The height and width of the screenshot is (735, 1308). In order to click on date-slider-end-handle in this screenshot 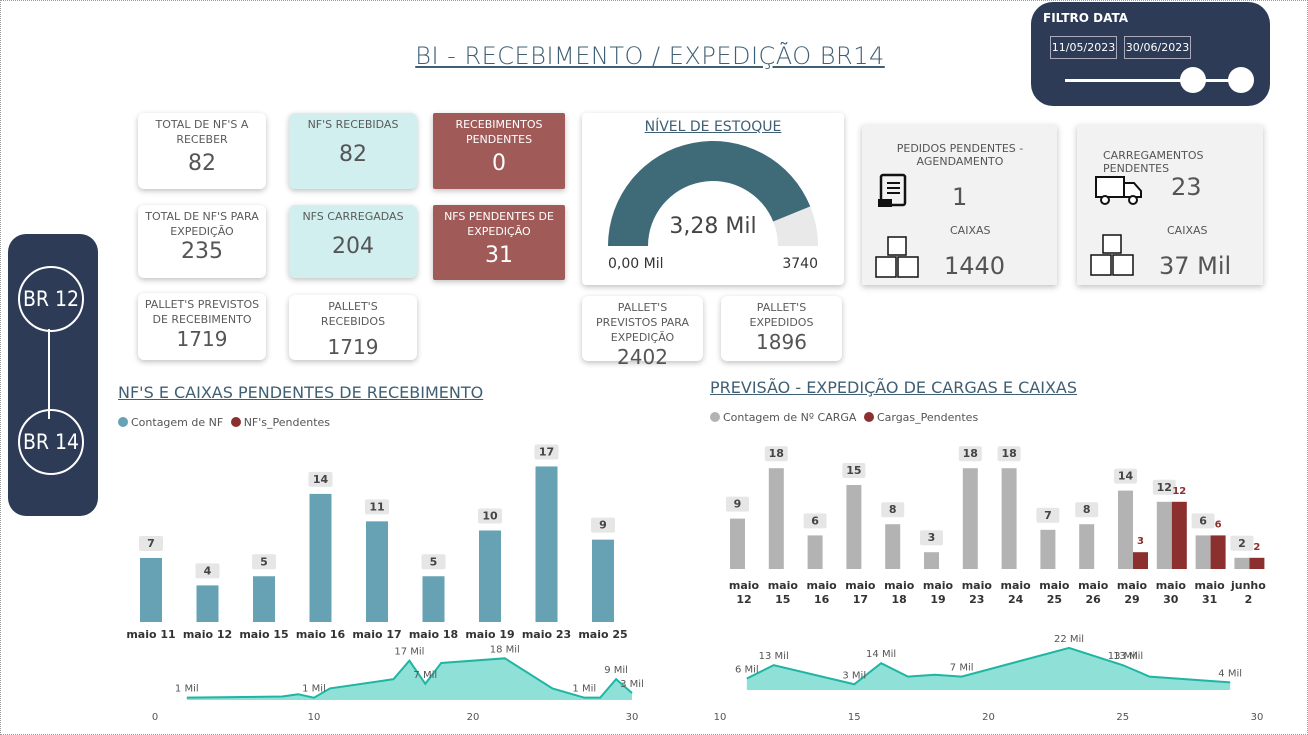, I will do `click(1241, 80)`.